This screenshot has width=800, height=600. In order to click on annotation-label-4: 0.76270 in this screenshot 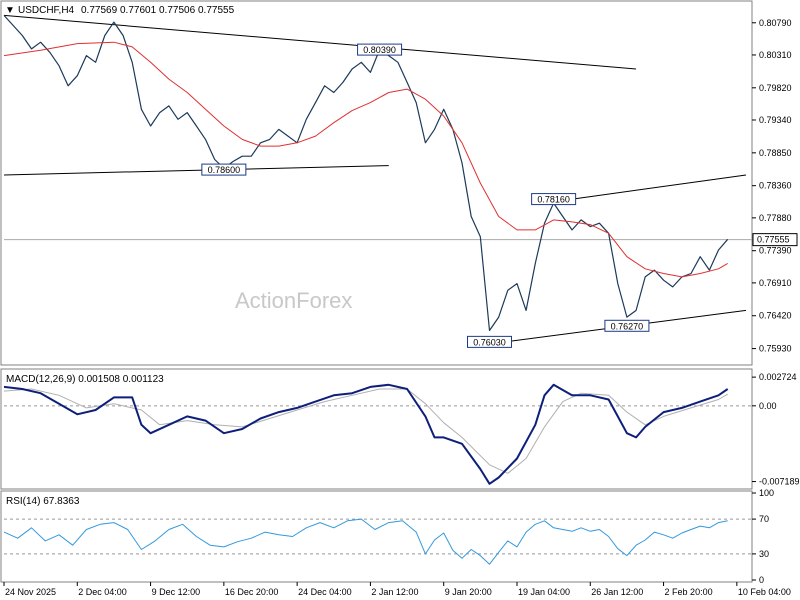, I will do `click(627, 326)`.